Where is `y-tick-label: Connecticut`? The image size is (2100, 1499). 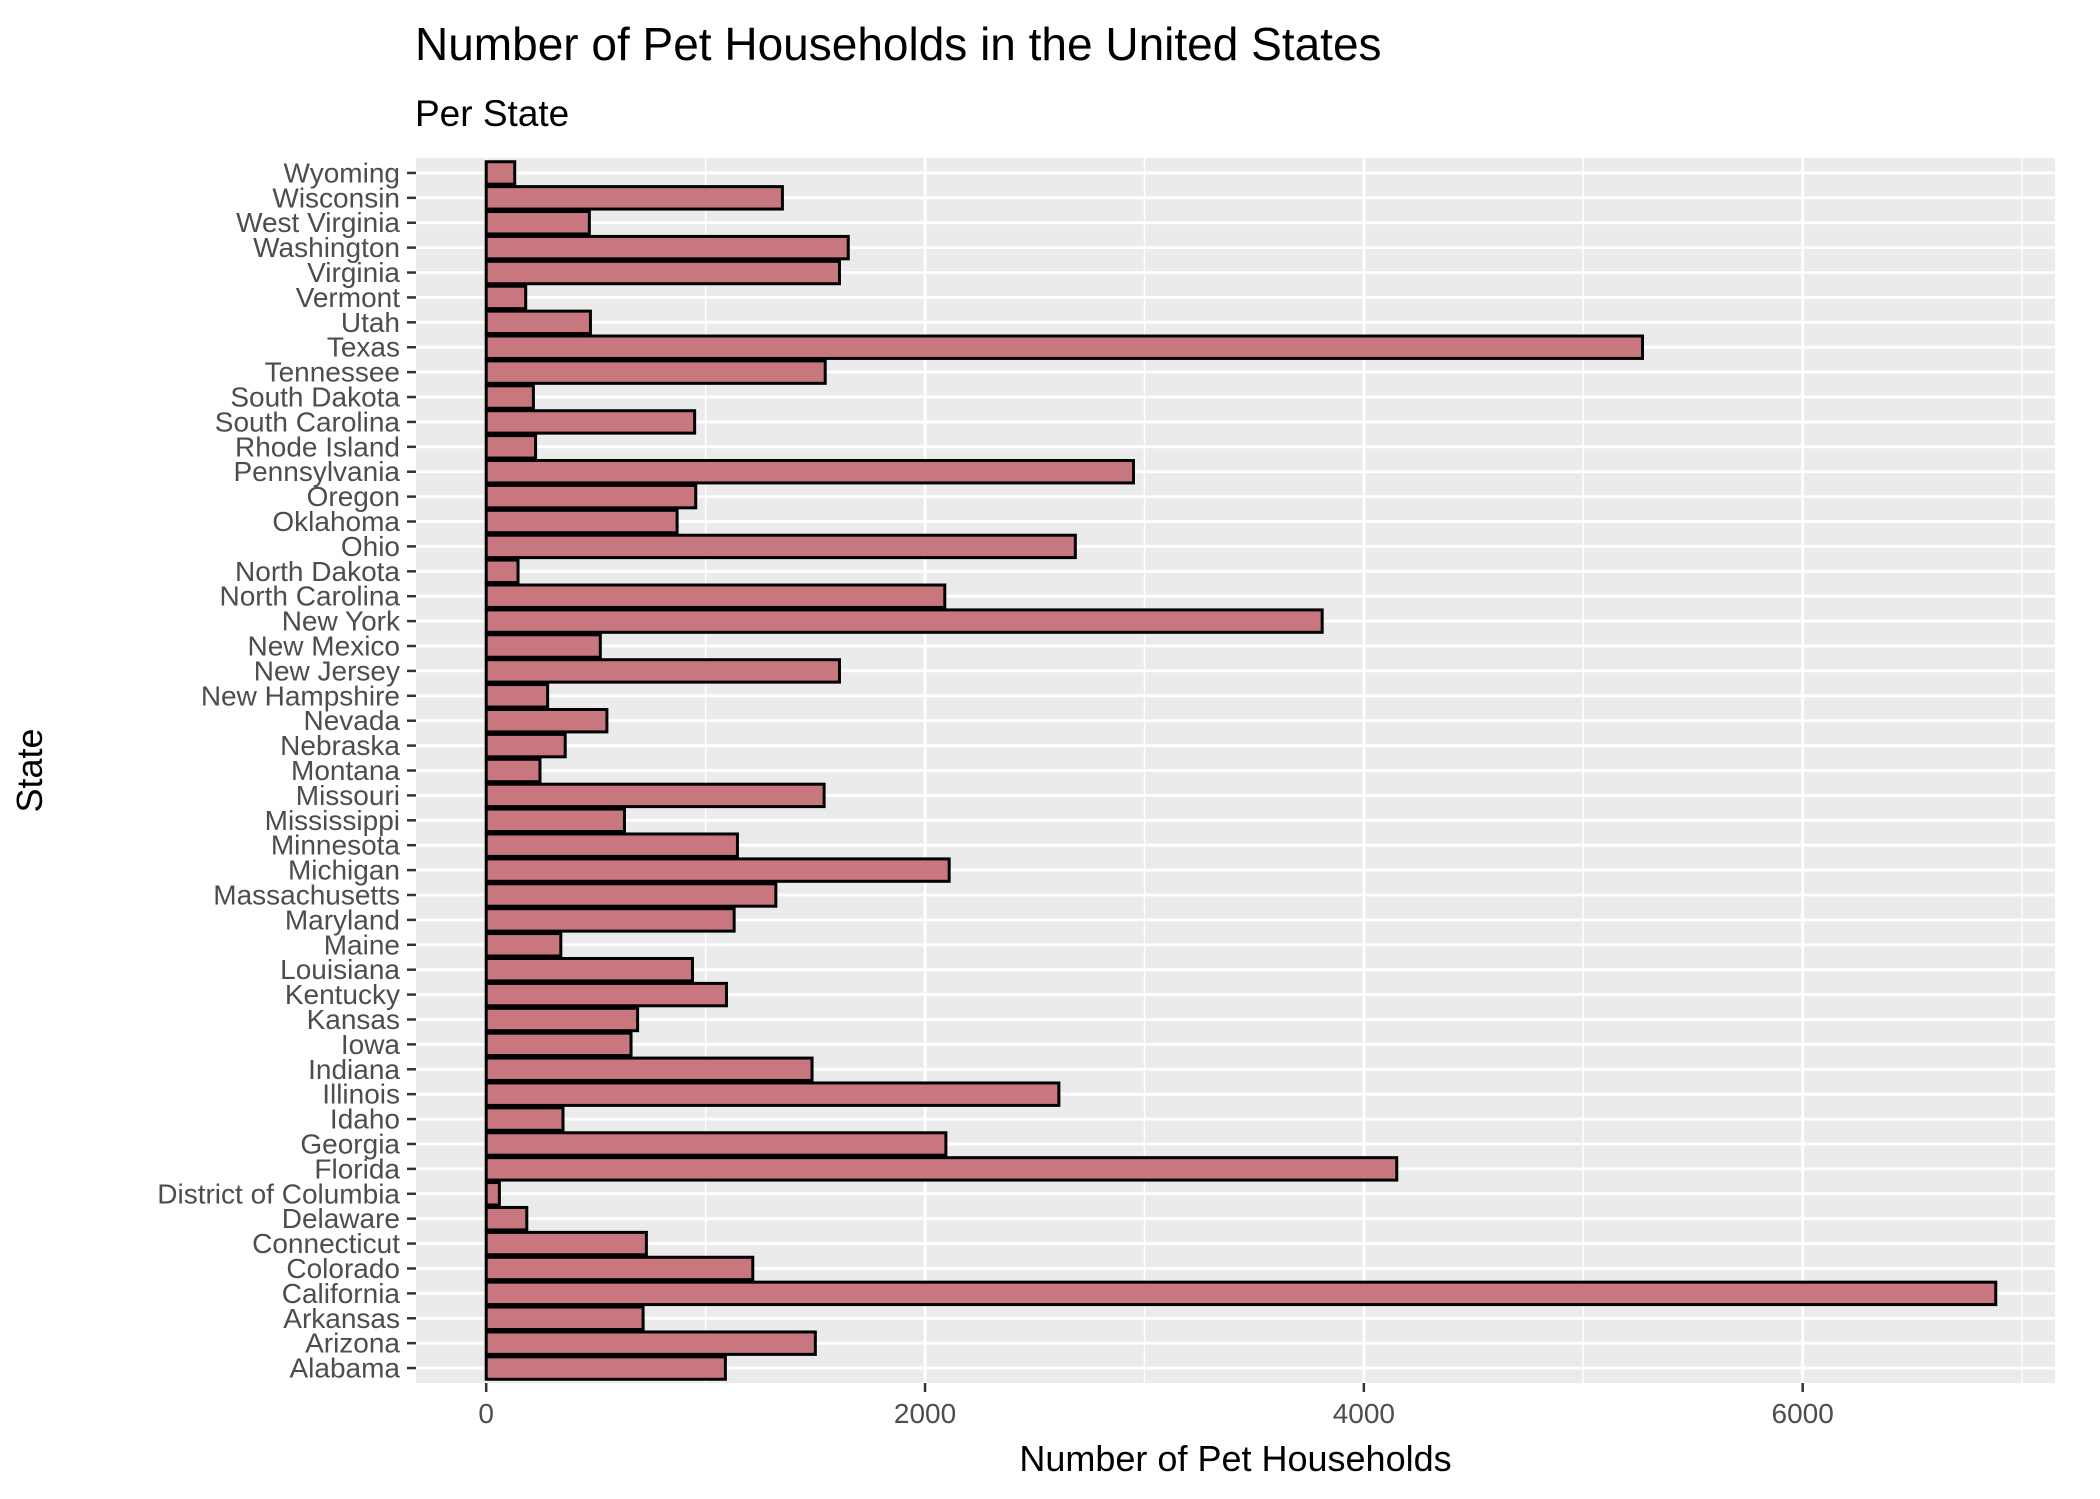
y-tick-label: Connecticut is located at coordinates (326, 1243).